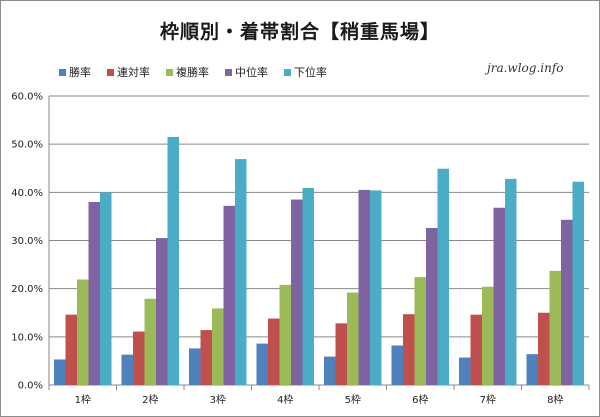  Describe the element at coordinates (27, 97) in the screenshot. I see `y-tick-label: 60.0%` at that location.